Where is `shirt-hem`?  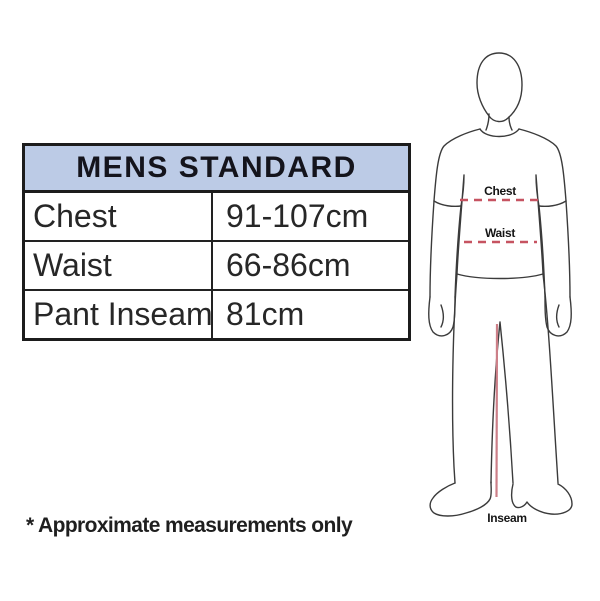 shirt-hem is located at coordinates (500, 276).